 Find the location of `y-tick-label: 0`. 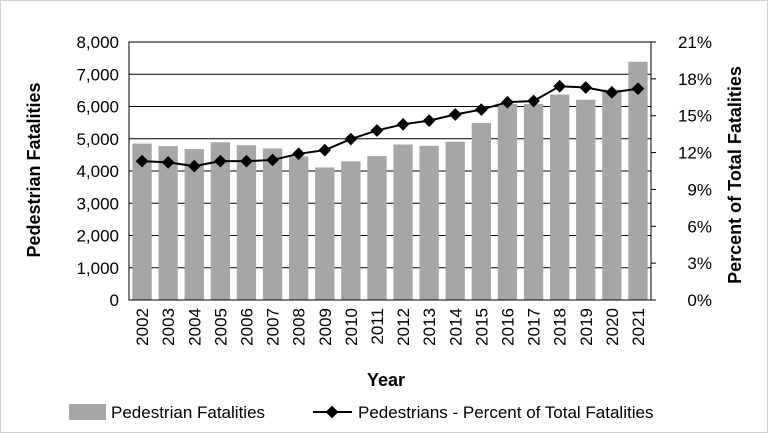

y-tick-label: 0 is located at coordinates (114, 300).